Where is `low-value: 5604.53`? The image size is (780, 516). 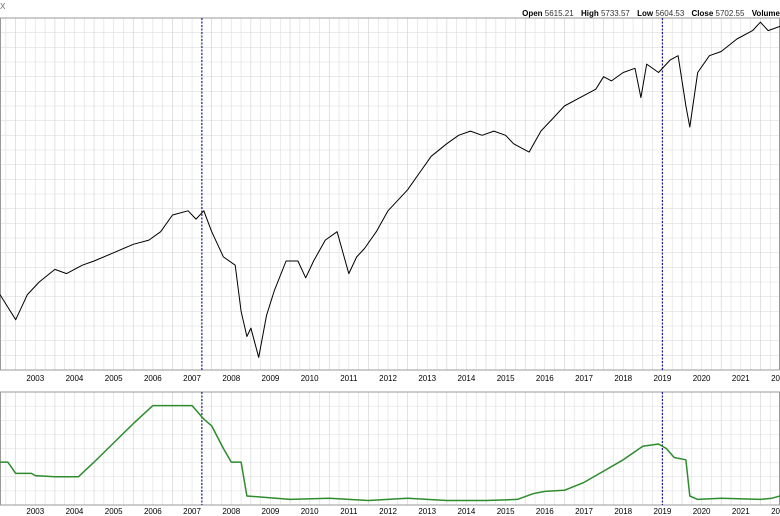 low-value: 5604.53 is located at coordinates (670, 13).